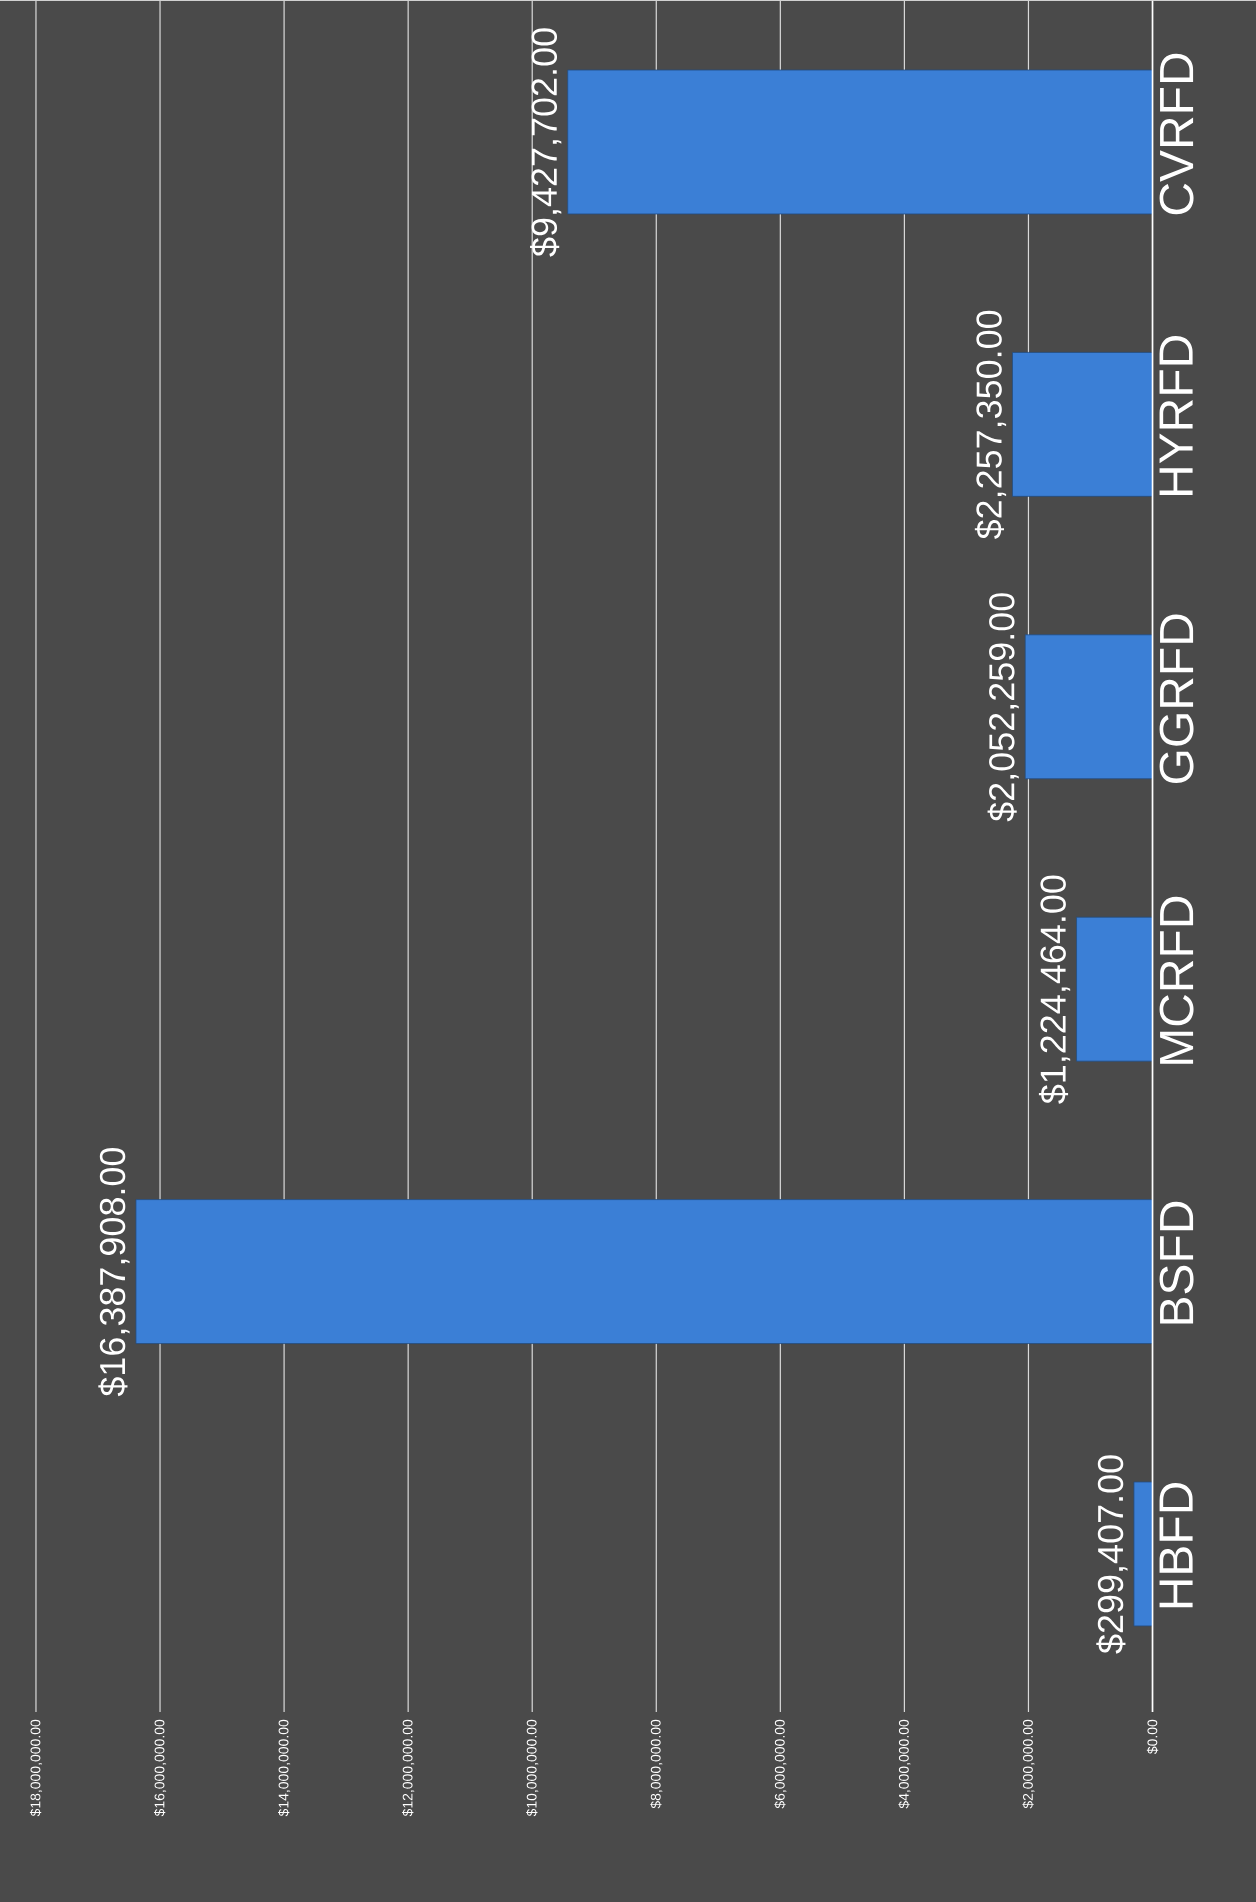  Describe the element at coordinates (532, 1768) in the screenshot. I see `x-tick-label: $10,000,000.00` at that location.